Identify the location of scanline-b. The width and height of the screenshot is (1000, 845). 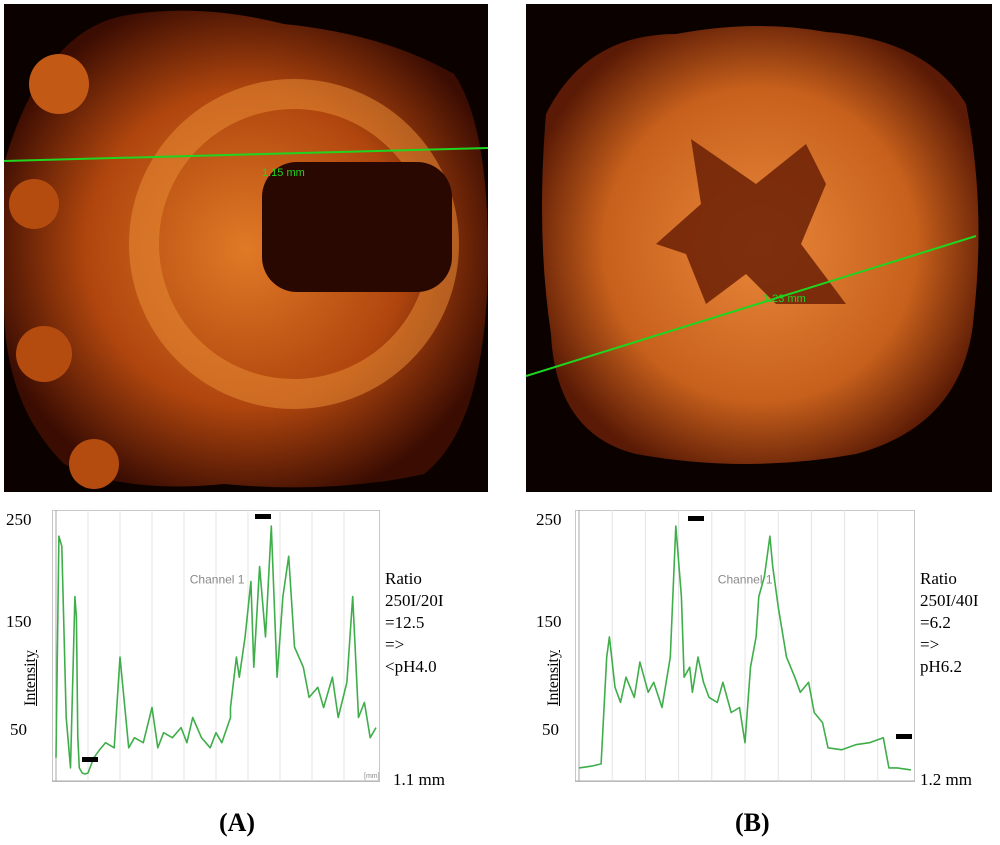
(751, 306).